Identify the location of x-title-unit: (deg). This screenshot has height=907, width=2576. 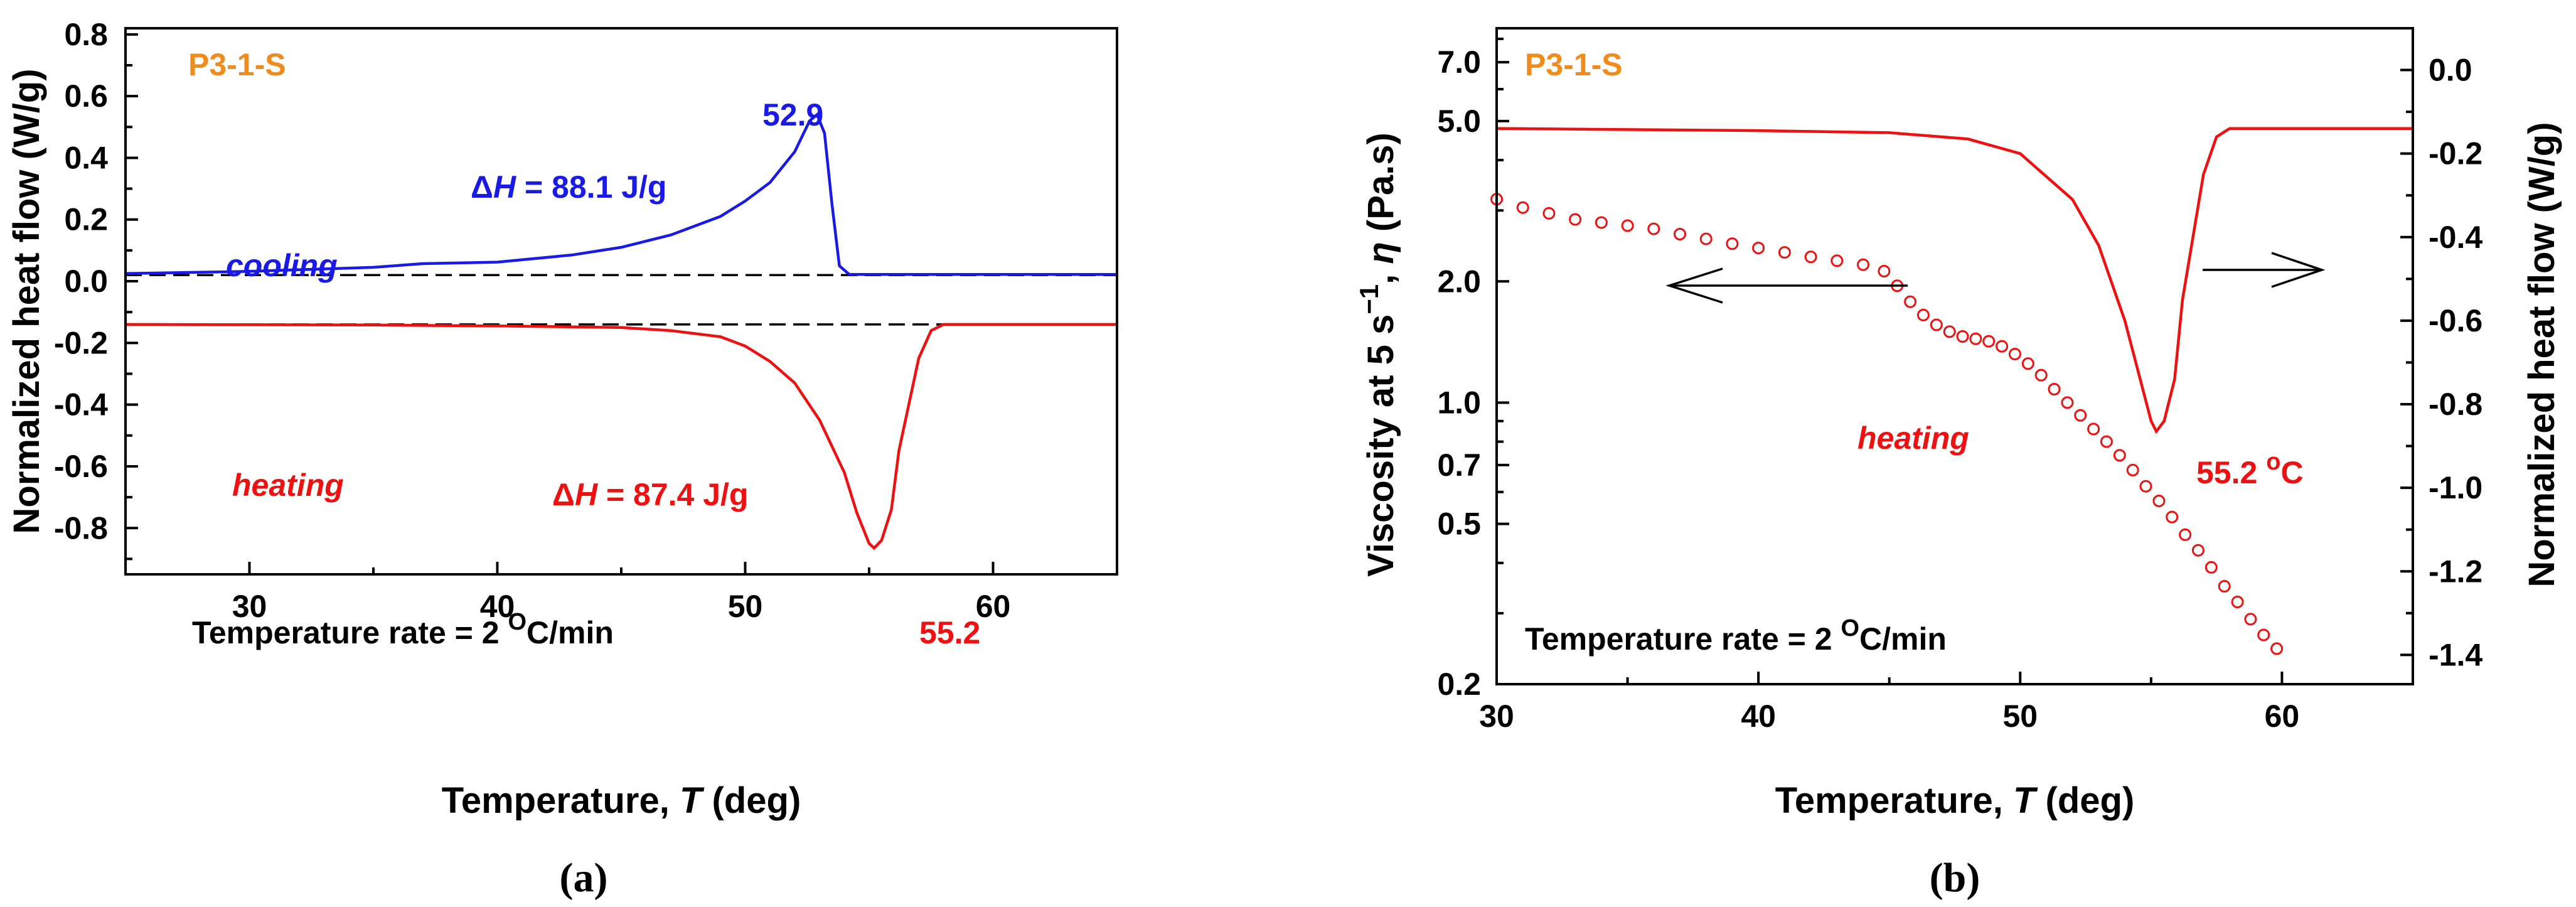
(751, 800).